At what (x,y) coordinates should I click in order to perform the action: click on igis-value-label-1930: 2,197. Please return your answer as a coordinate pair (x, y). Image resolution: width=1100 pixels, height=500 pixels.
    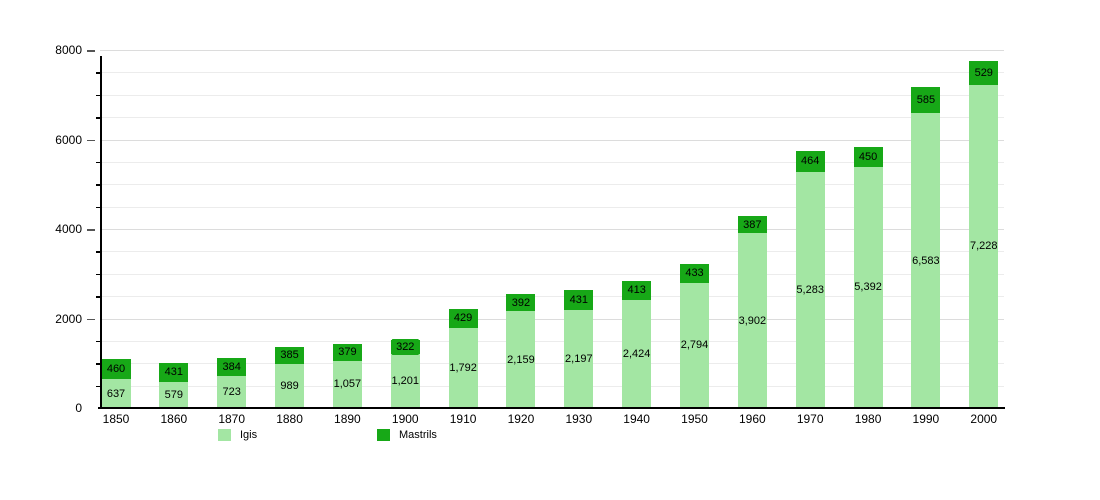
    Looking at the image, I should click on (579, 358).